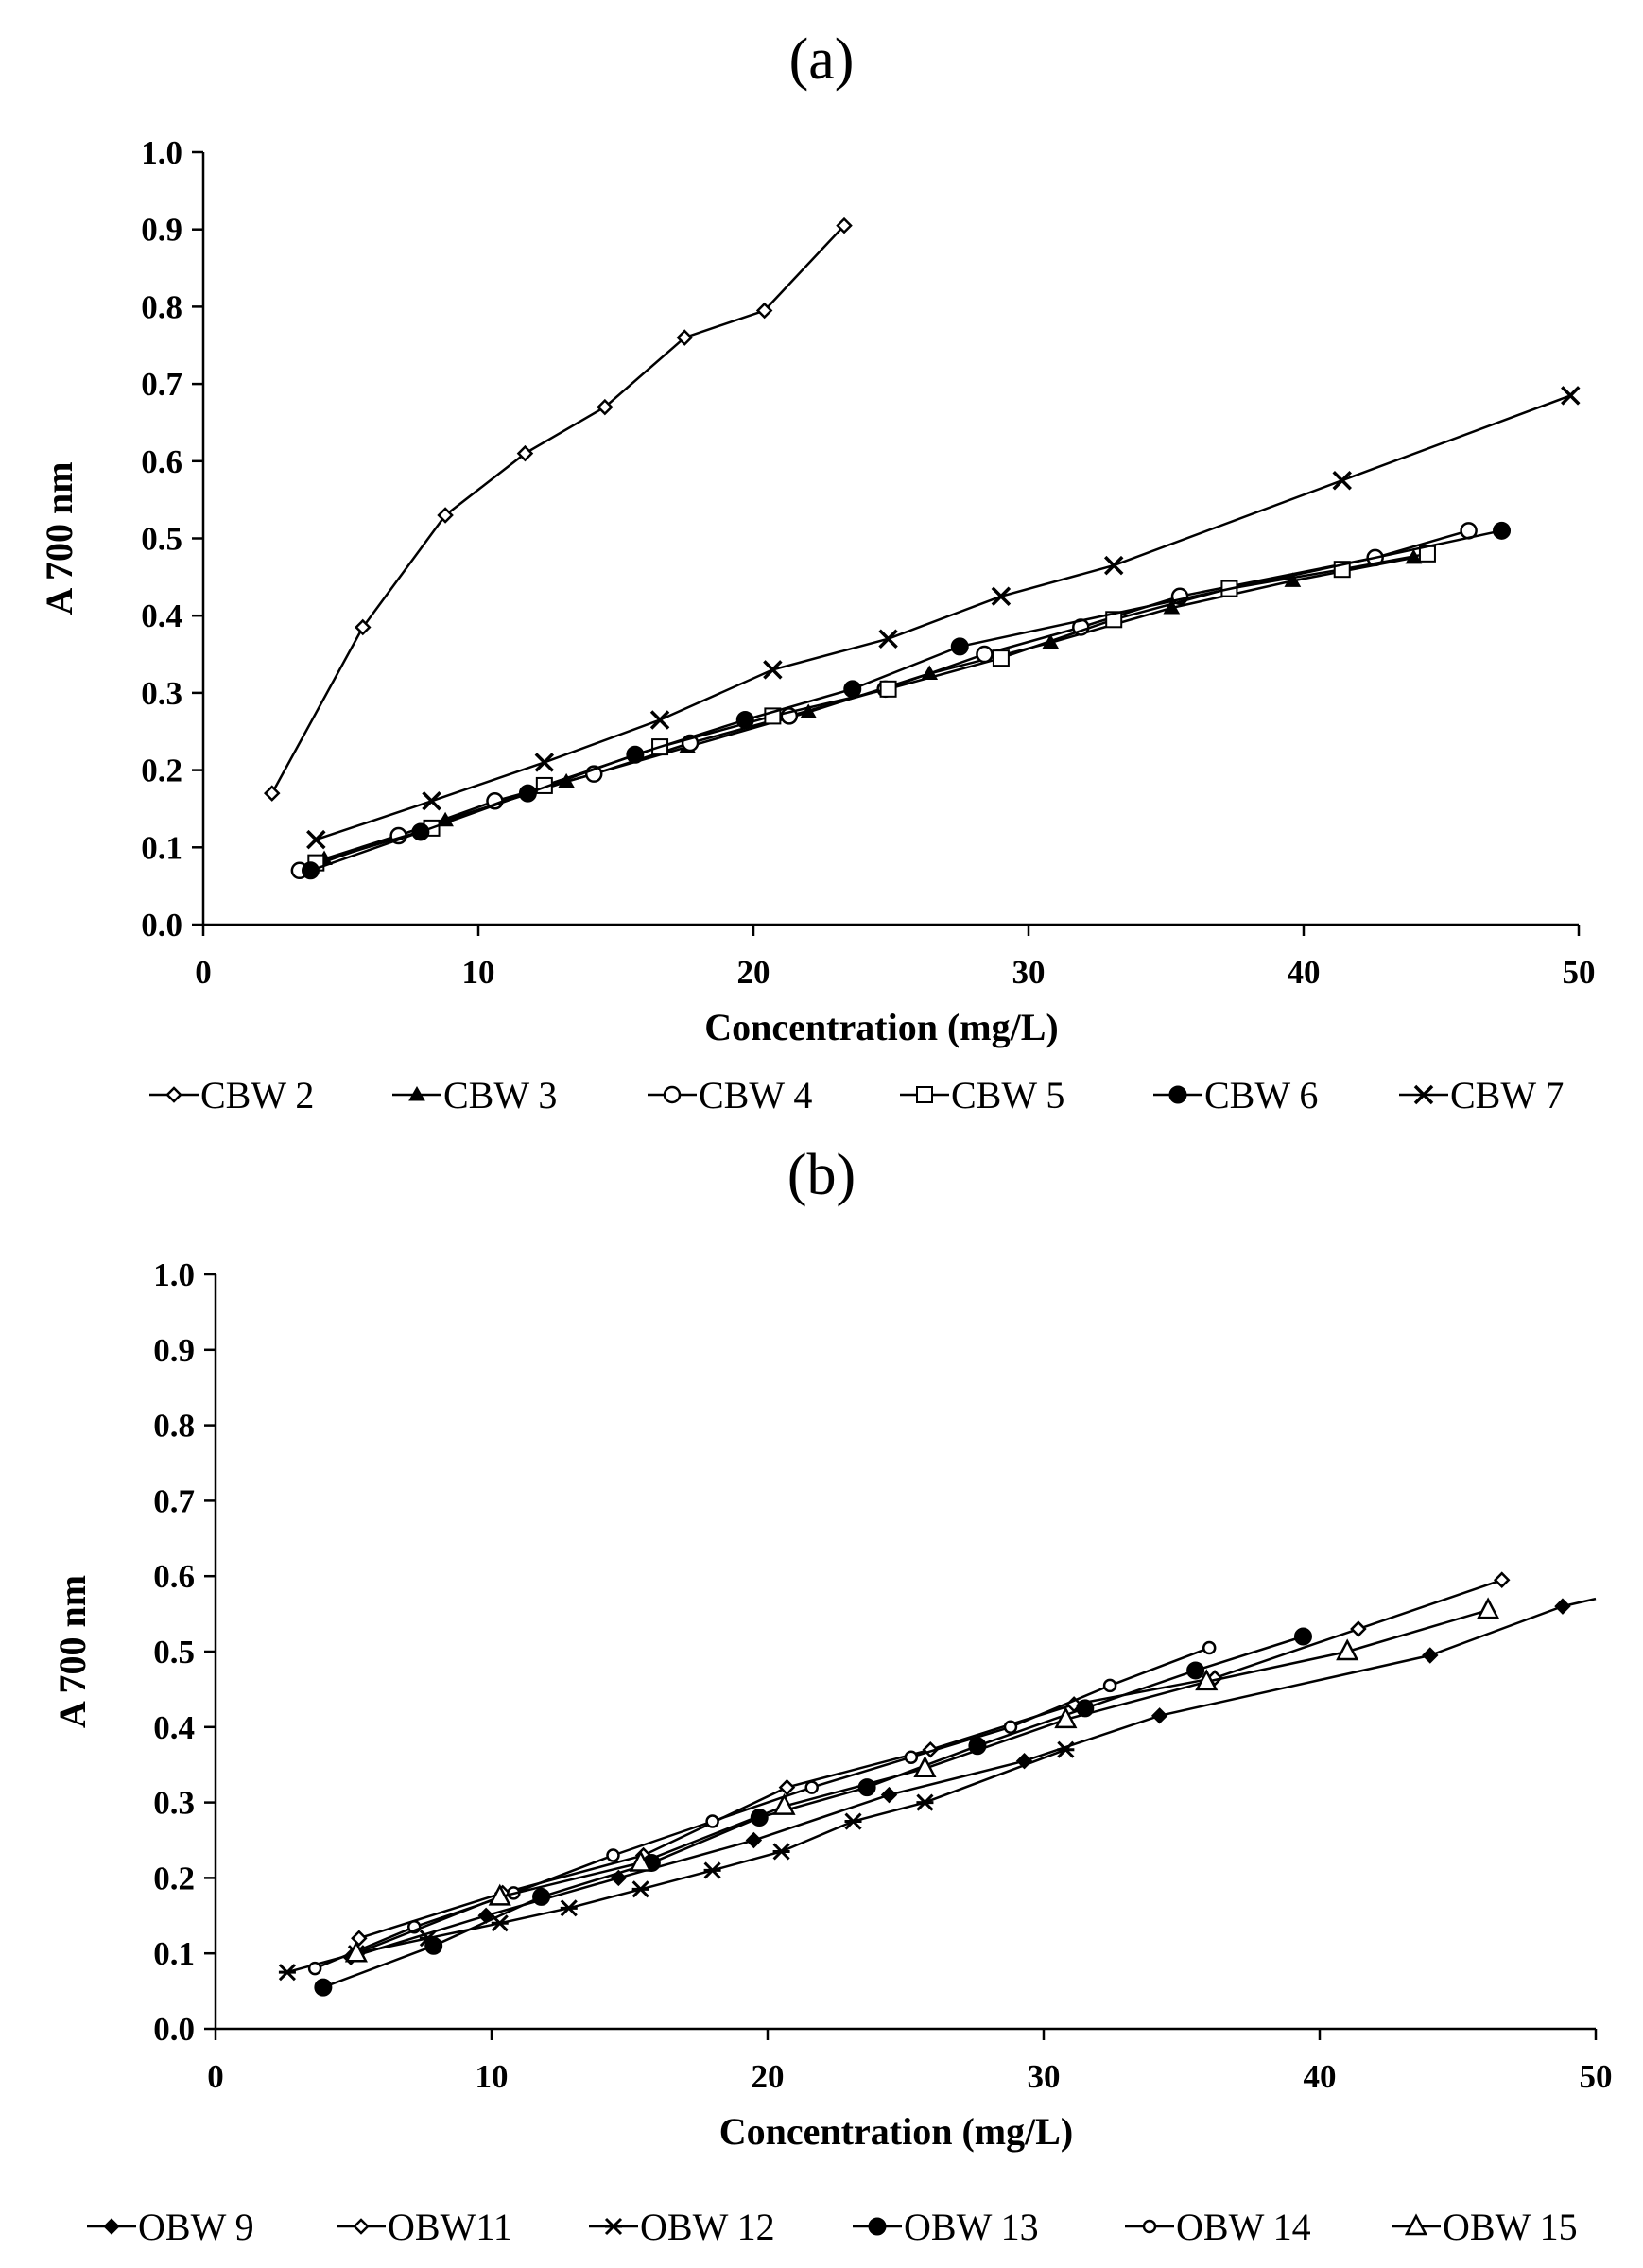 This screenshot has width=1643, height=2268. Describe the element at coordinates (1511, 2227) in the screenshot. I see `legend-label: OBW 15` at that location.